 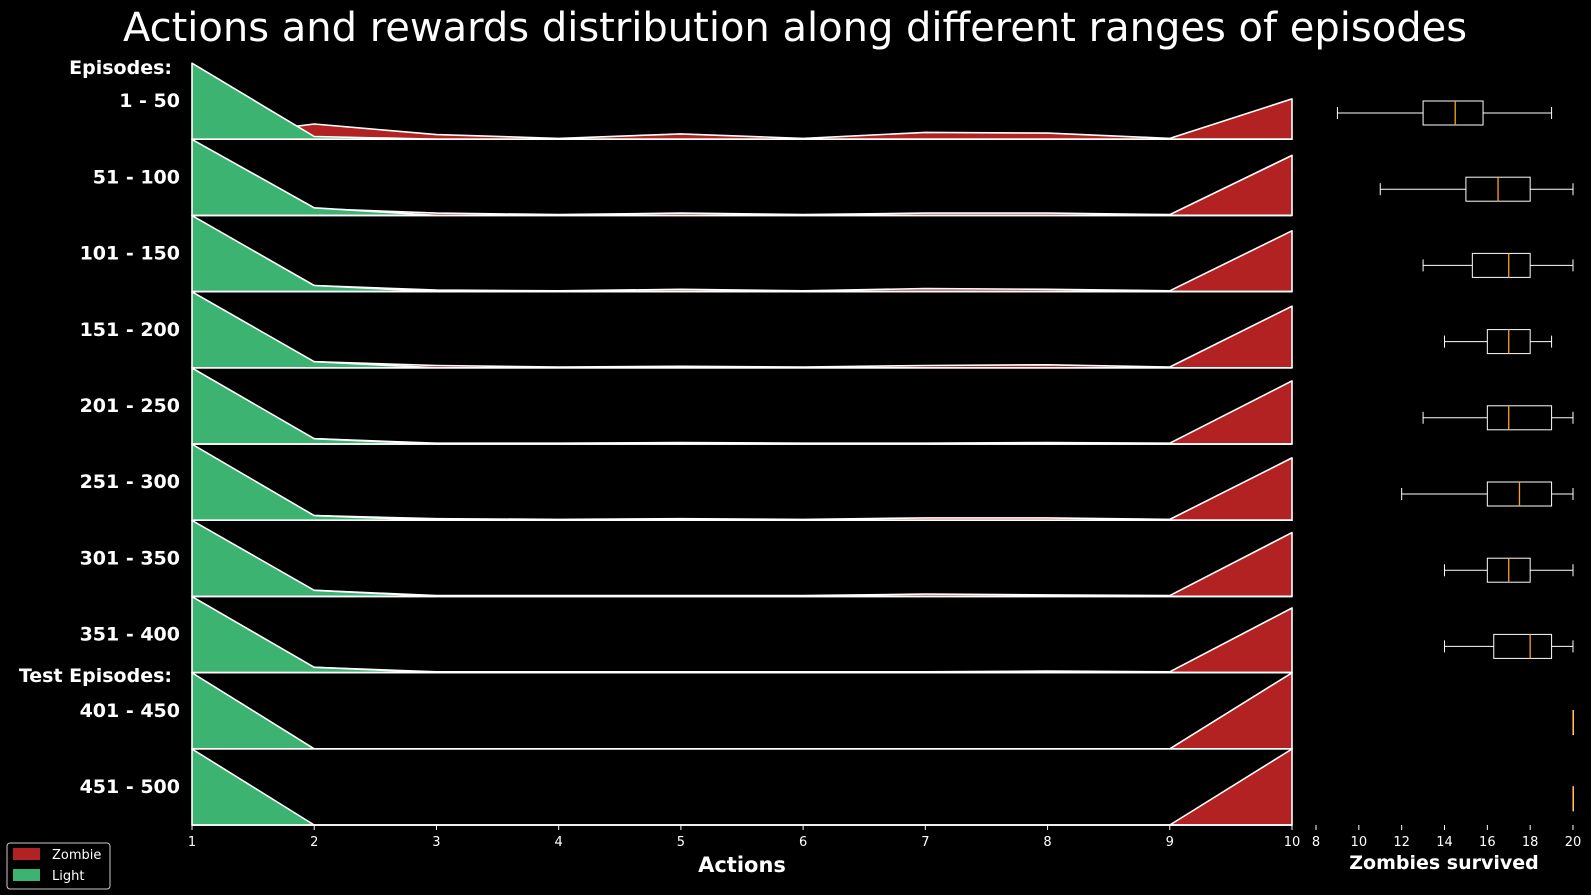 What do you see at coordinates (1573, 842) in the screenshot?
I see `survived-tick-label-20: 20` at bounding box center [1573, 842].